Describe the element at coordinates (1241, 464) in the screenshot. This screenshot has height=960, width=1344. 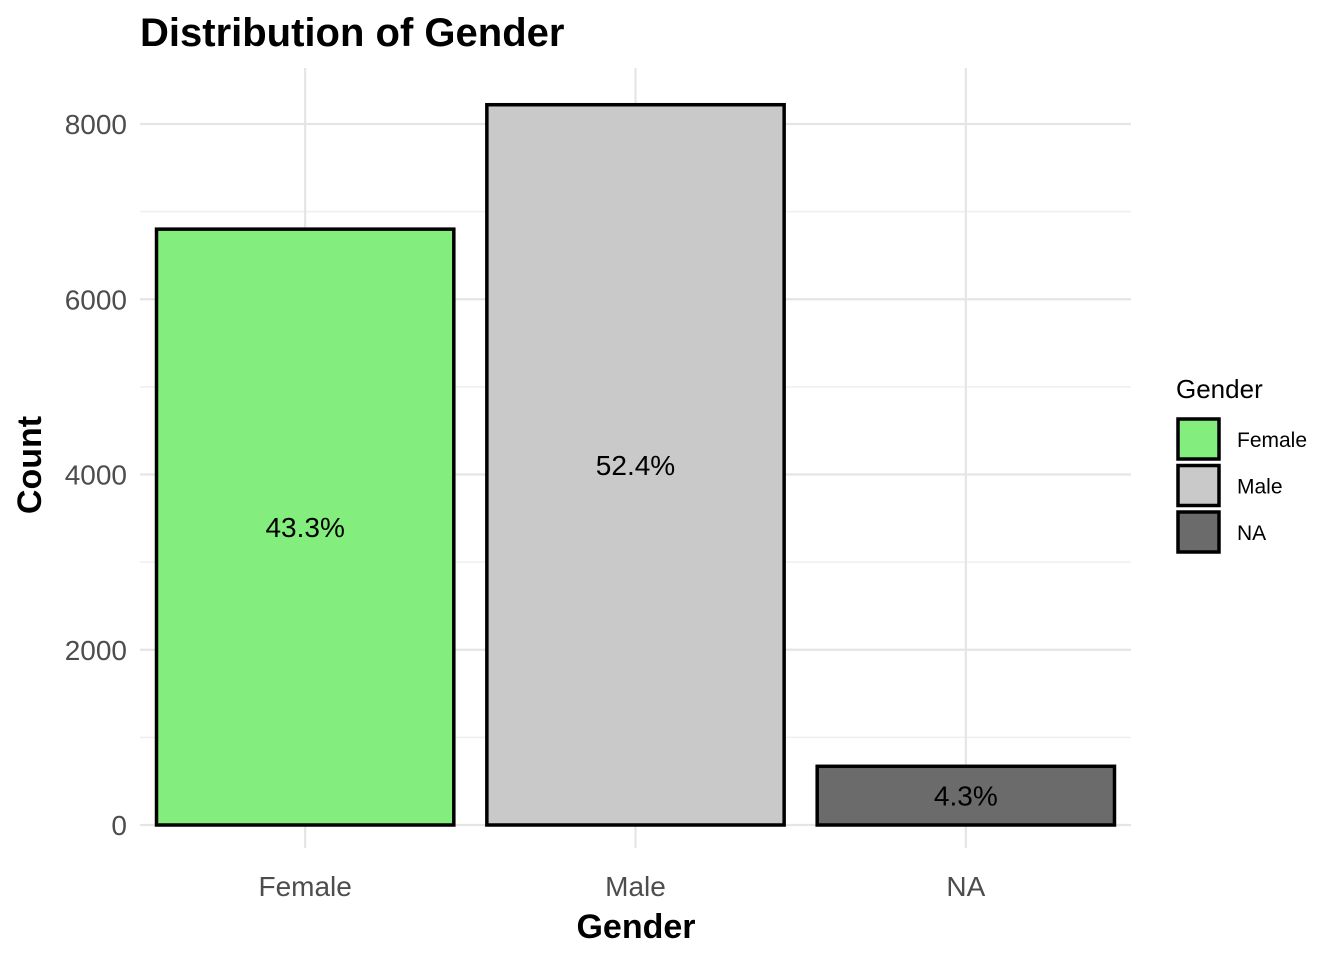
I see `legend: Gender Female Male NA` at that location.